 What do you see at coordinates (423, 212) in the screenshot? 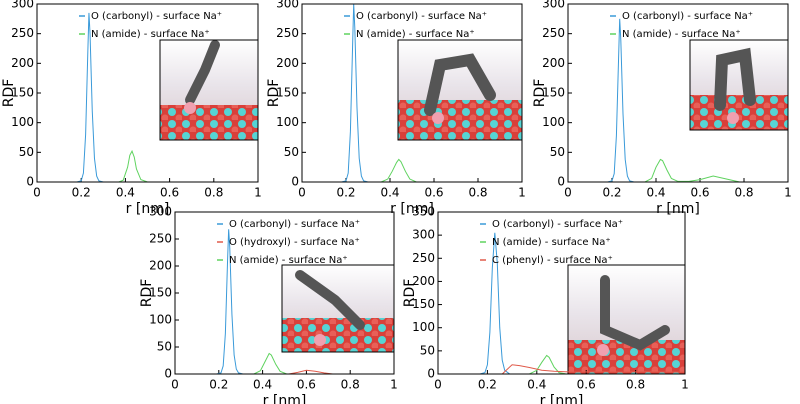
I see `y-tick-label: 350` at bounding box center [423, 212].